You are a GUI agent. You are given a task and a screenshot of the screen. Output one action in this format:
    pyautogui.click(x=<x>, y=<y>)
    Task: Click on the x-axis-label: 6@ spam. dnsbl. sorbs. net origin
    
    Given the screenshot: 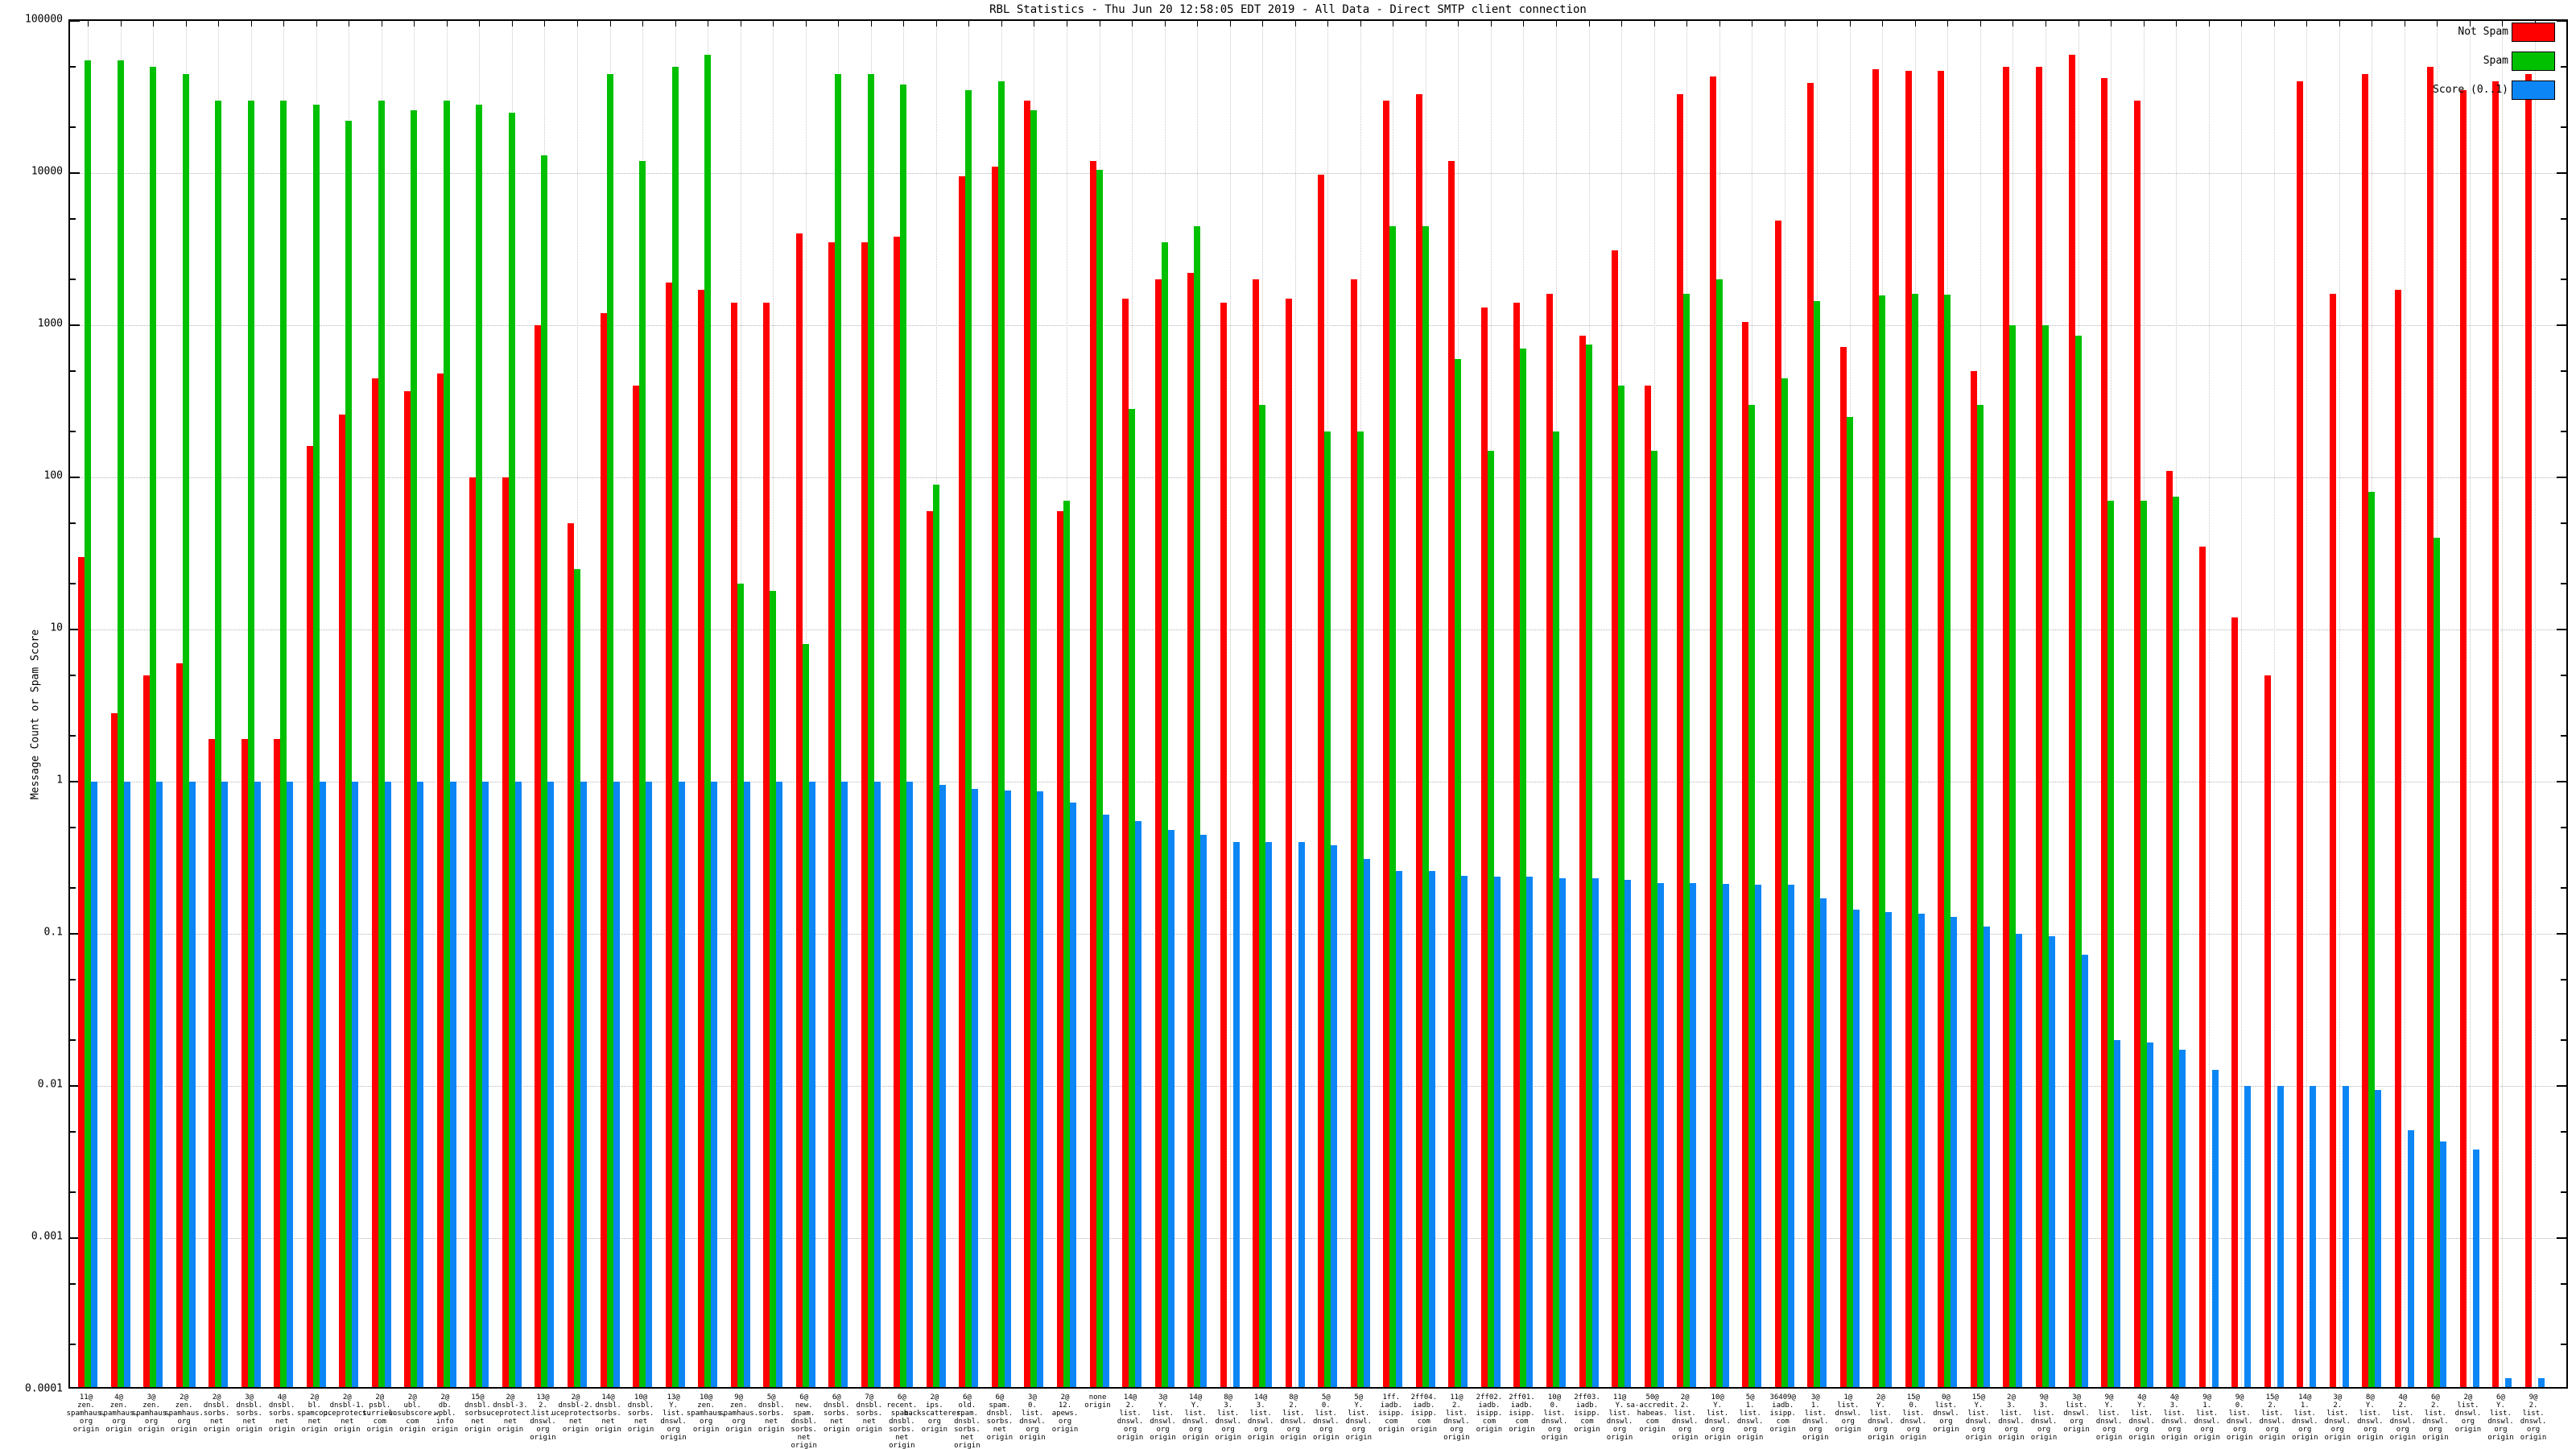 What is the action you would take?
    pyautogui.click(x=999, y=1417)
    